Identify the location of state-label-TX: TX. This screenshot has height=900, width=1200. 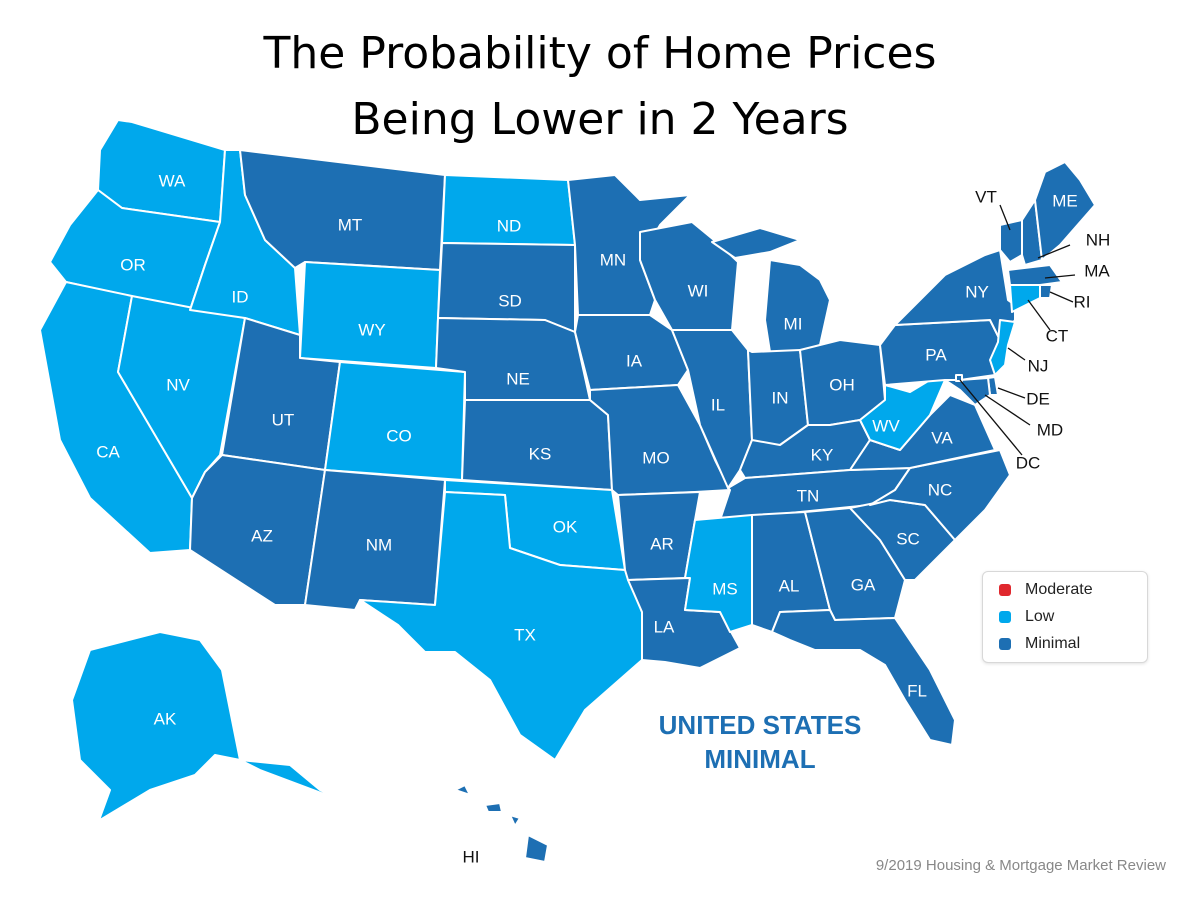
(525, 634).